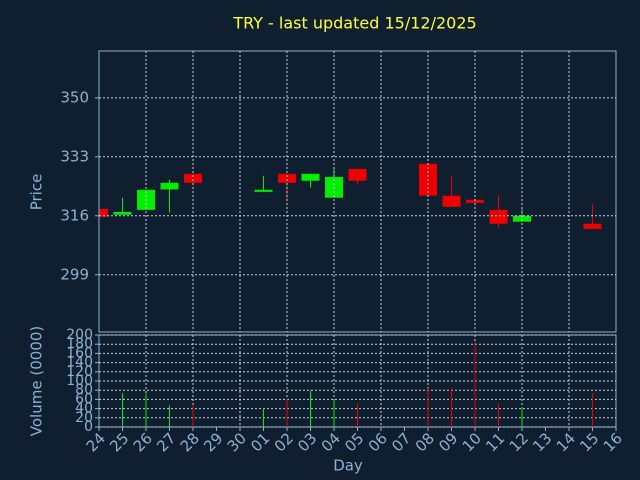  I want to click on y-tick-label: 299, so click(74, 274).